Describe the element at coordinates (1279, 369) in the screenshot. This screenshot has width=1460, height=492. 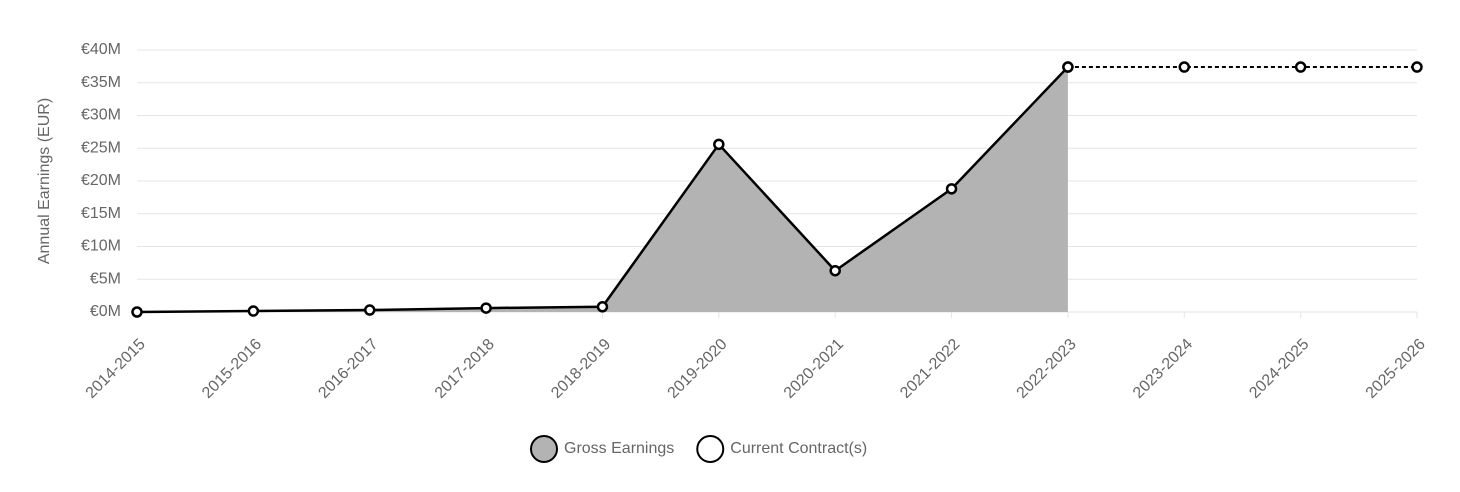
I see `x-tick-label: 2024-2025` at that location.